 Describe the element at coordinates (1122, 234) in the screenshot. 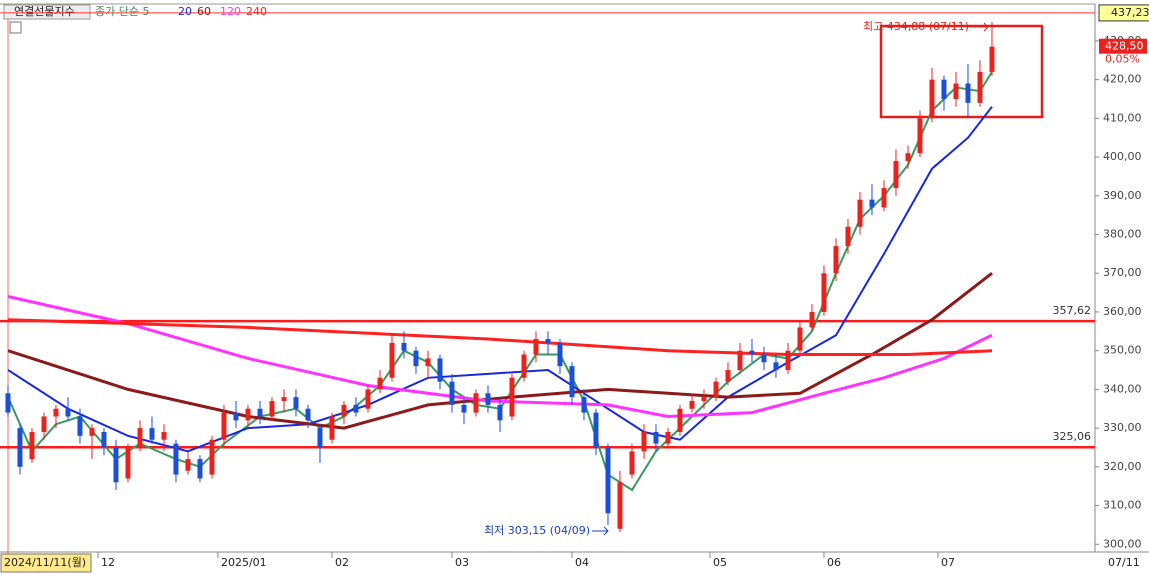

I see `y-tick-label: 380,00` at that location.